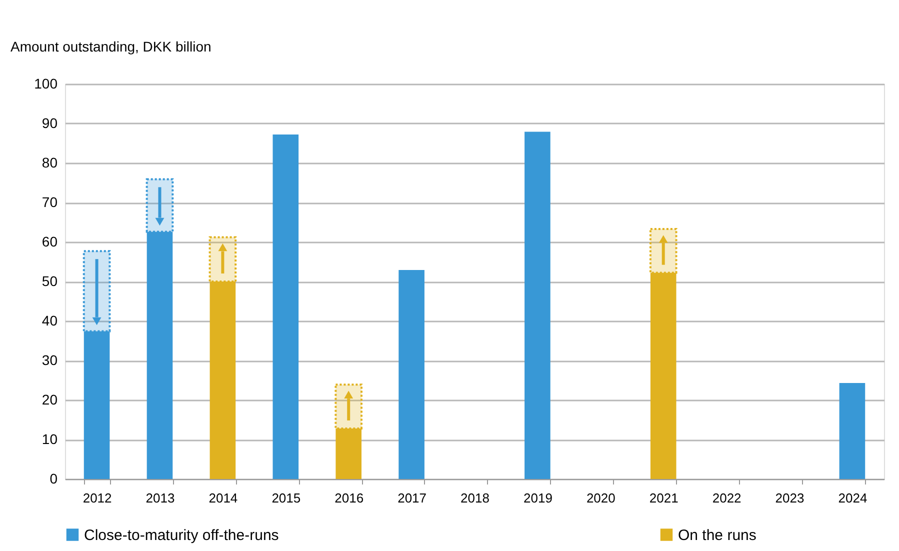 The height and width of the screenshot is (551, 899). Describe the element at coordinates (223, 498) in the screenshot. I see `x-tick-label: 2014` at that location.